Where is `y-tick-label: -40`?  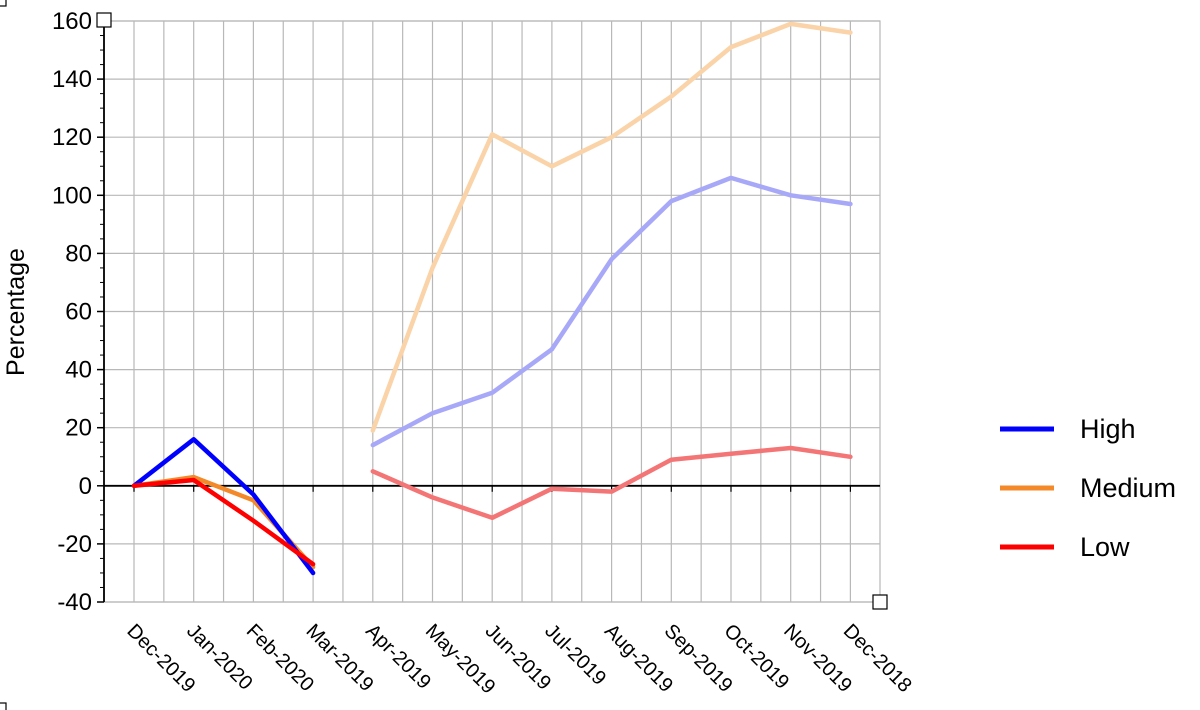 y-tick-label: -40 is located at coordinates (74, 602).